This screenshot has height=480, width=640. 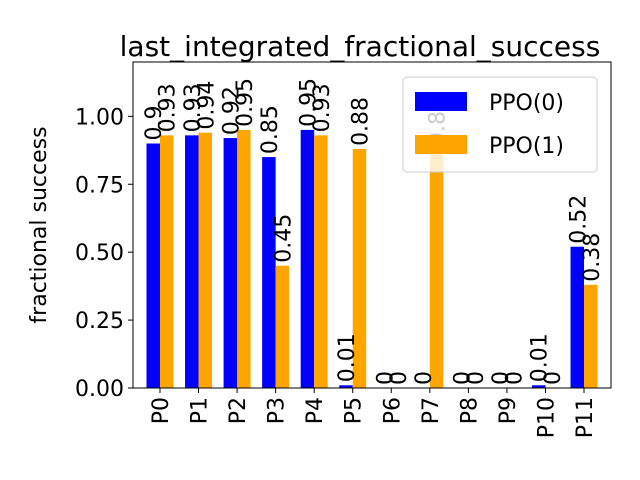 What do you see at coordinates (424, 378) in the screenshot?
I see `data-label-p7-series-0: 0` at bounding box center [424, 378].